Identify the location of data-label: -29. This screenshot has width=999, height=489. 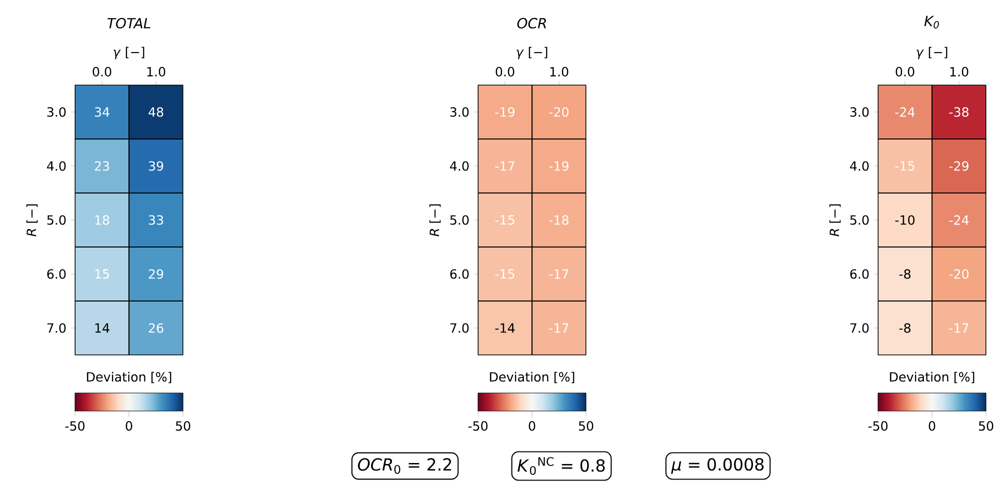
(958, 166).